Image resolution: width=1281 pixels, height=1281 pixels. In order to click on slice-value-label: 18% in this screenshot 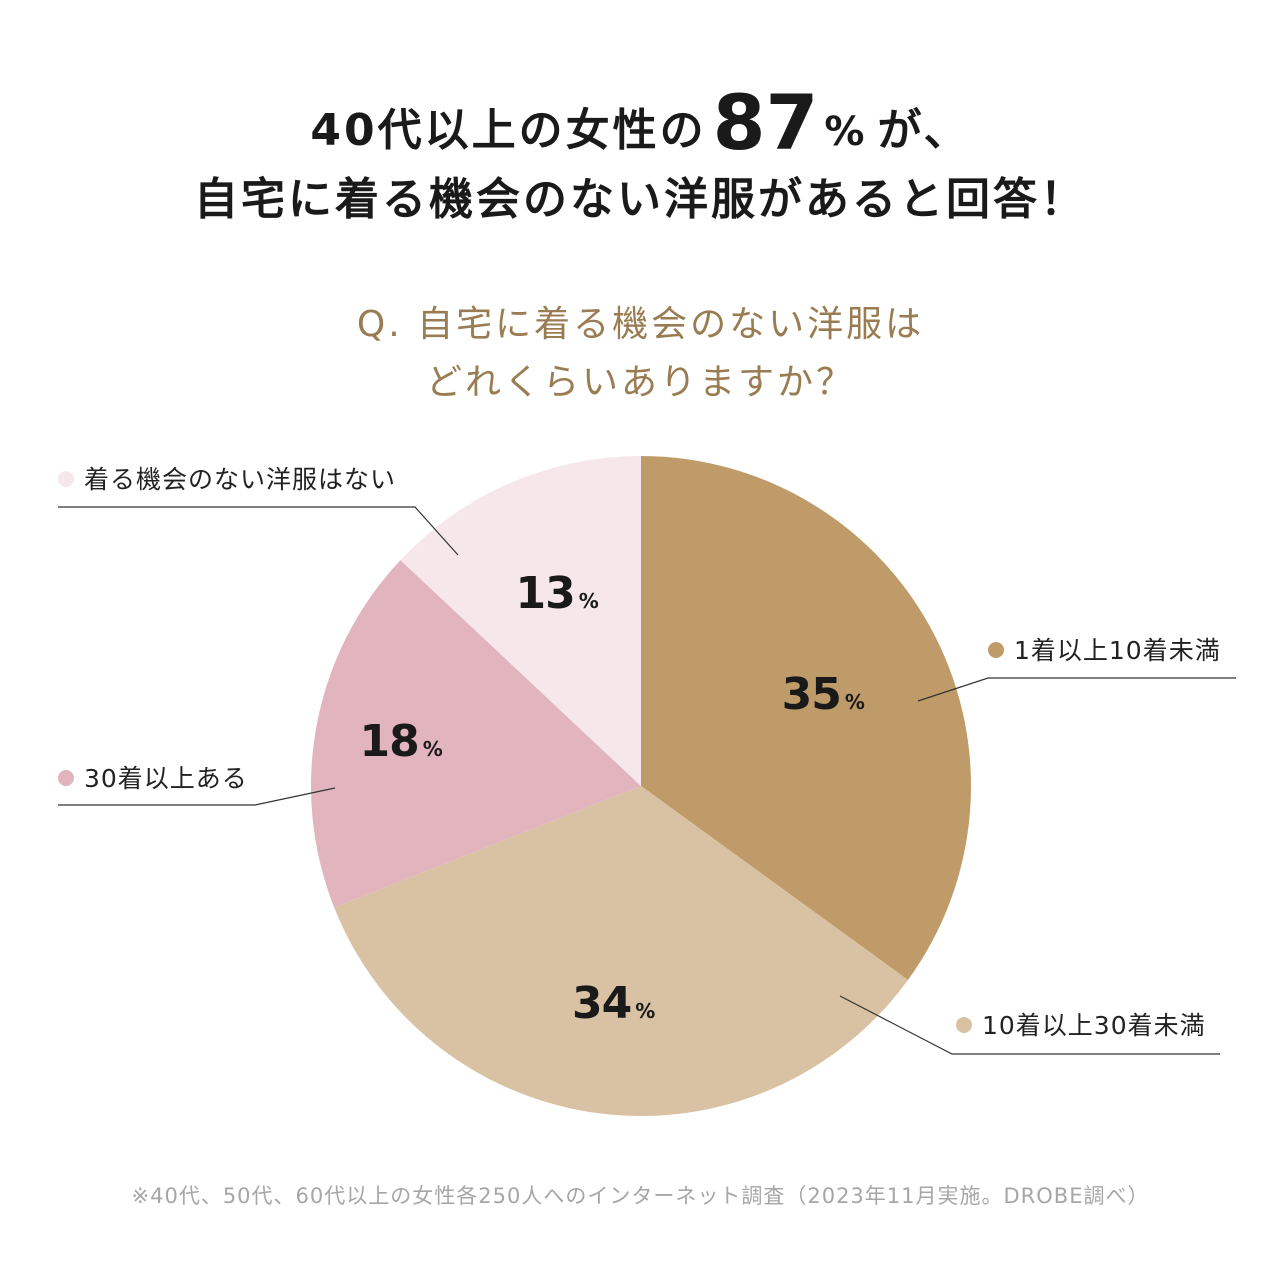, I will do `click(400, 741)`.